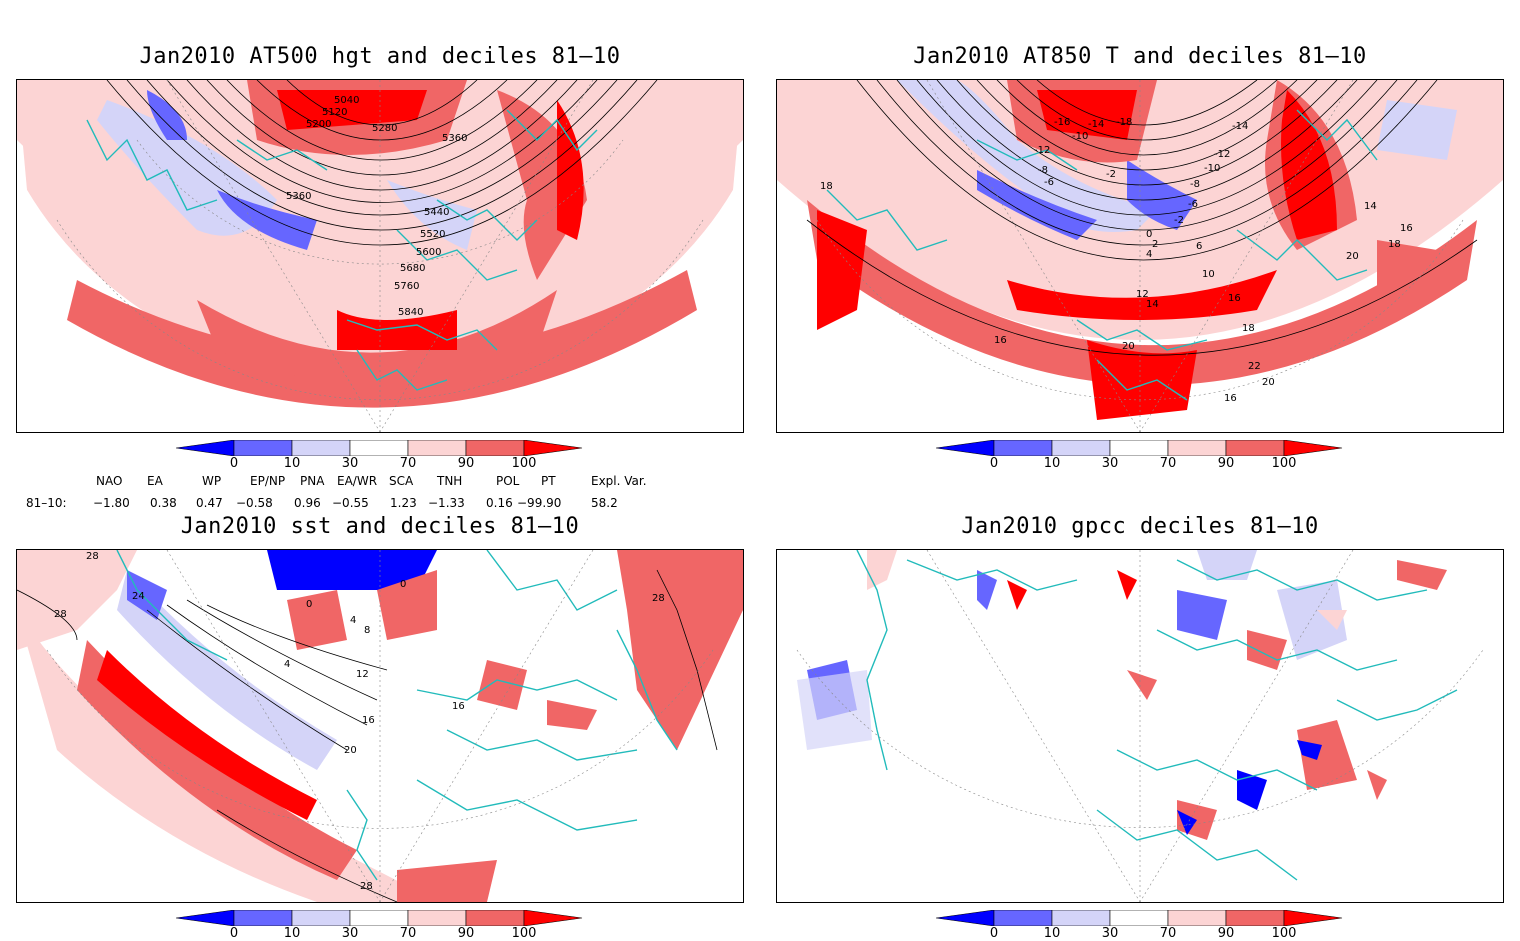 The width and height of the screenshot is (1520, 941). I want to click on index-value: 1.23, so click(403, 503).